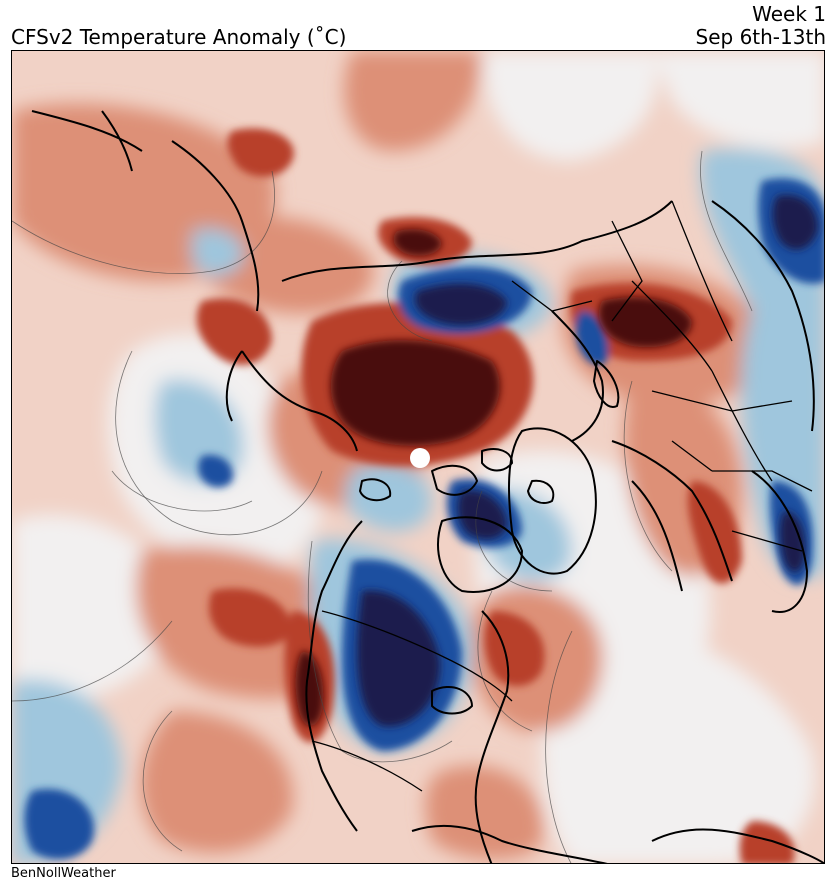 This screenshot has width=833, height=889. Describe the element at coordinates (63, 873) in the screenshot. I see `credit-label: BenNollWeather` at that location.